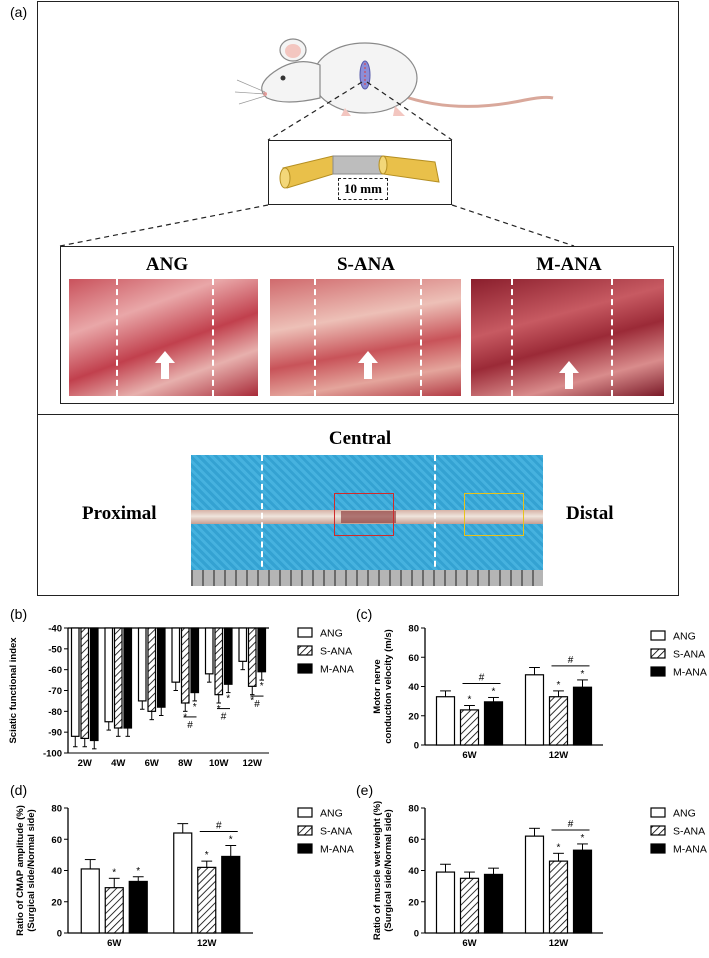 The width and height of the screenshot is (709, 958). Describe the element at coordinates (55, 691) in the screenshot. I see `y-tick-label: -70` at that location.